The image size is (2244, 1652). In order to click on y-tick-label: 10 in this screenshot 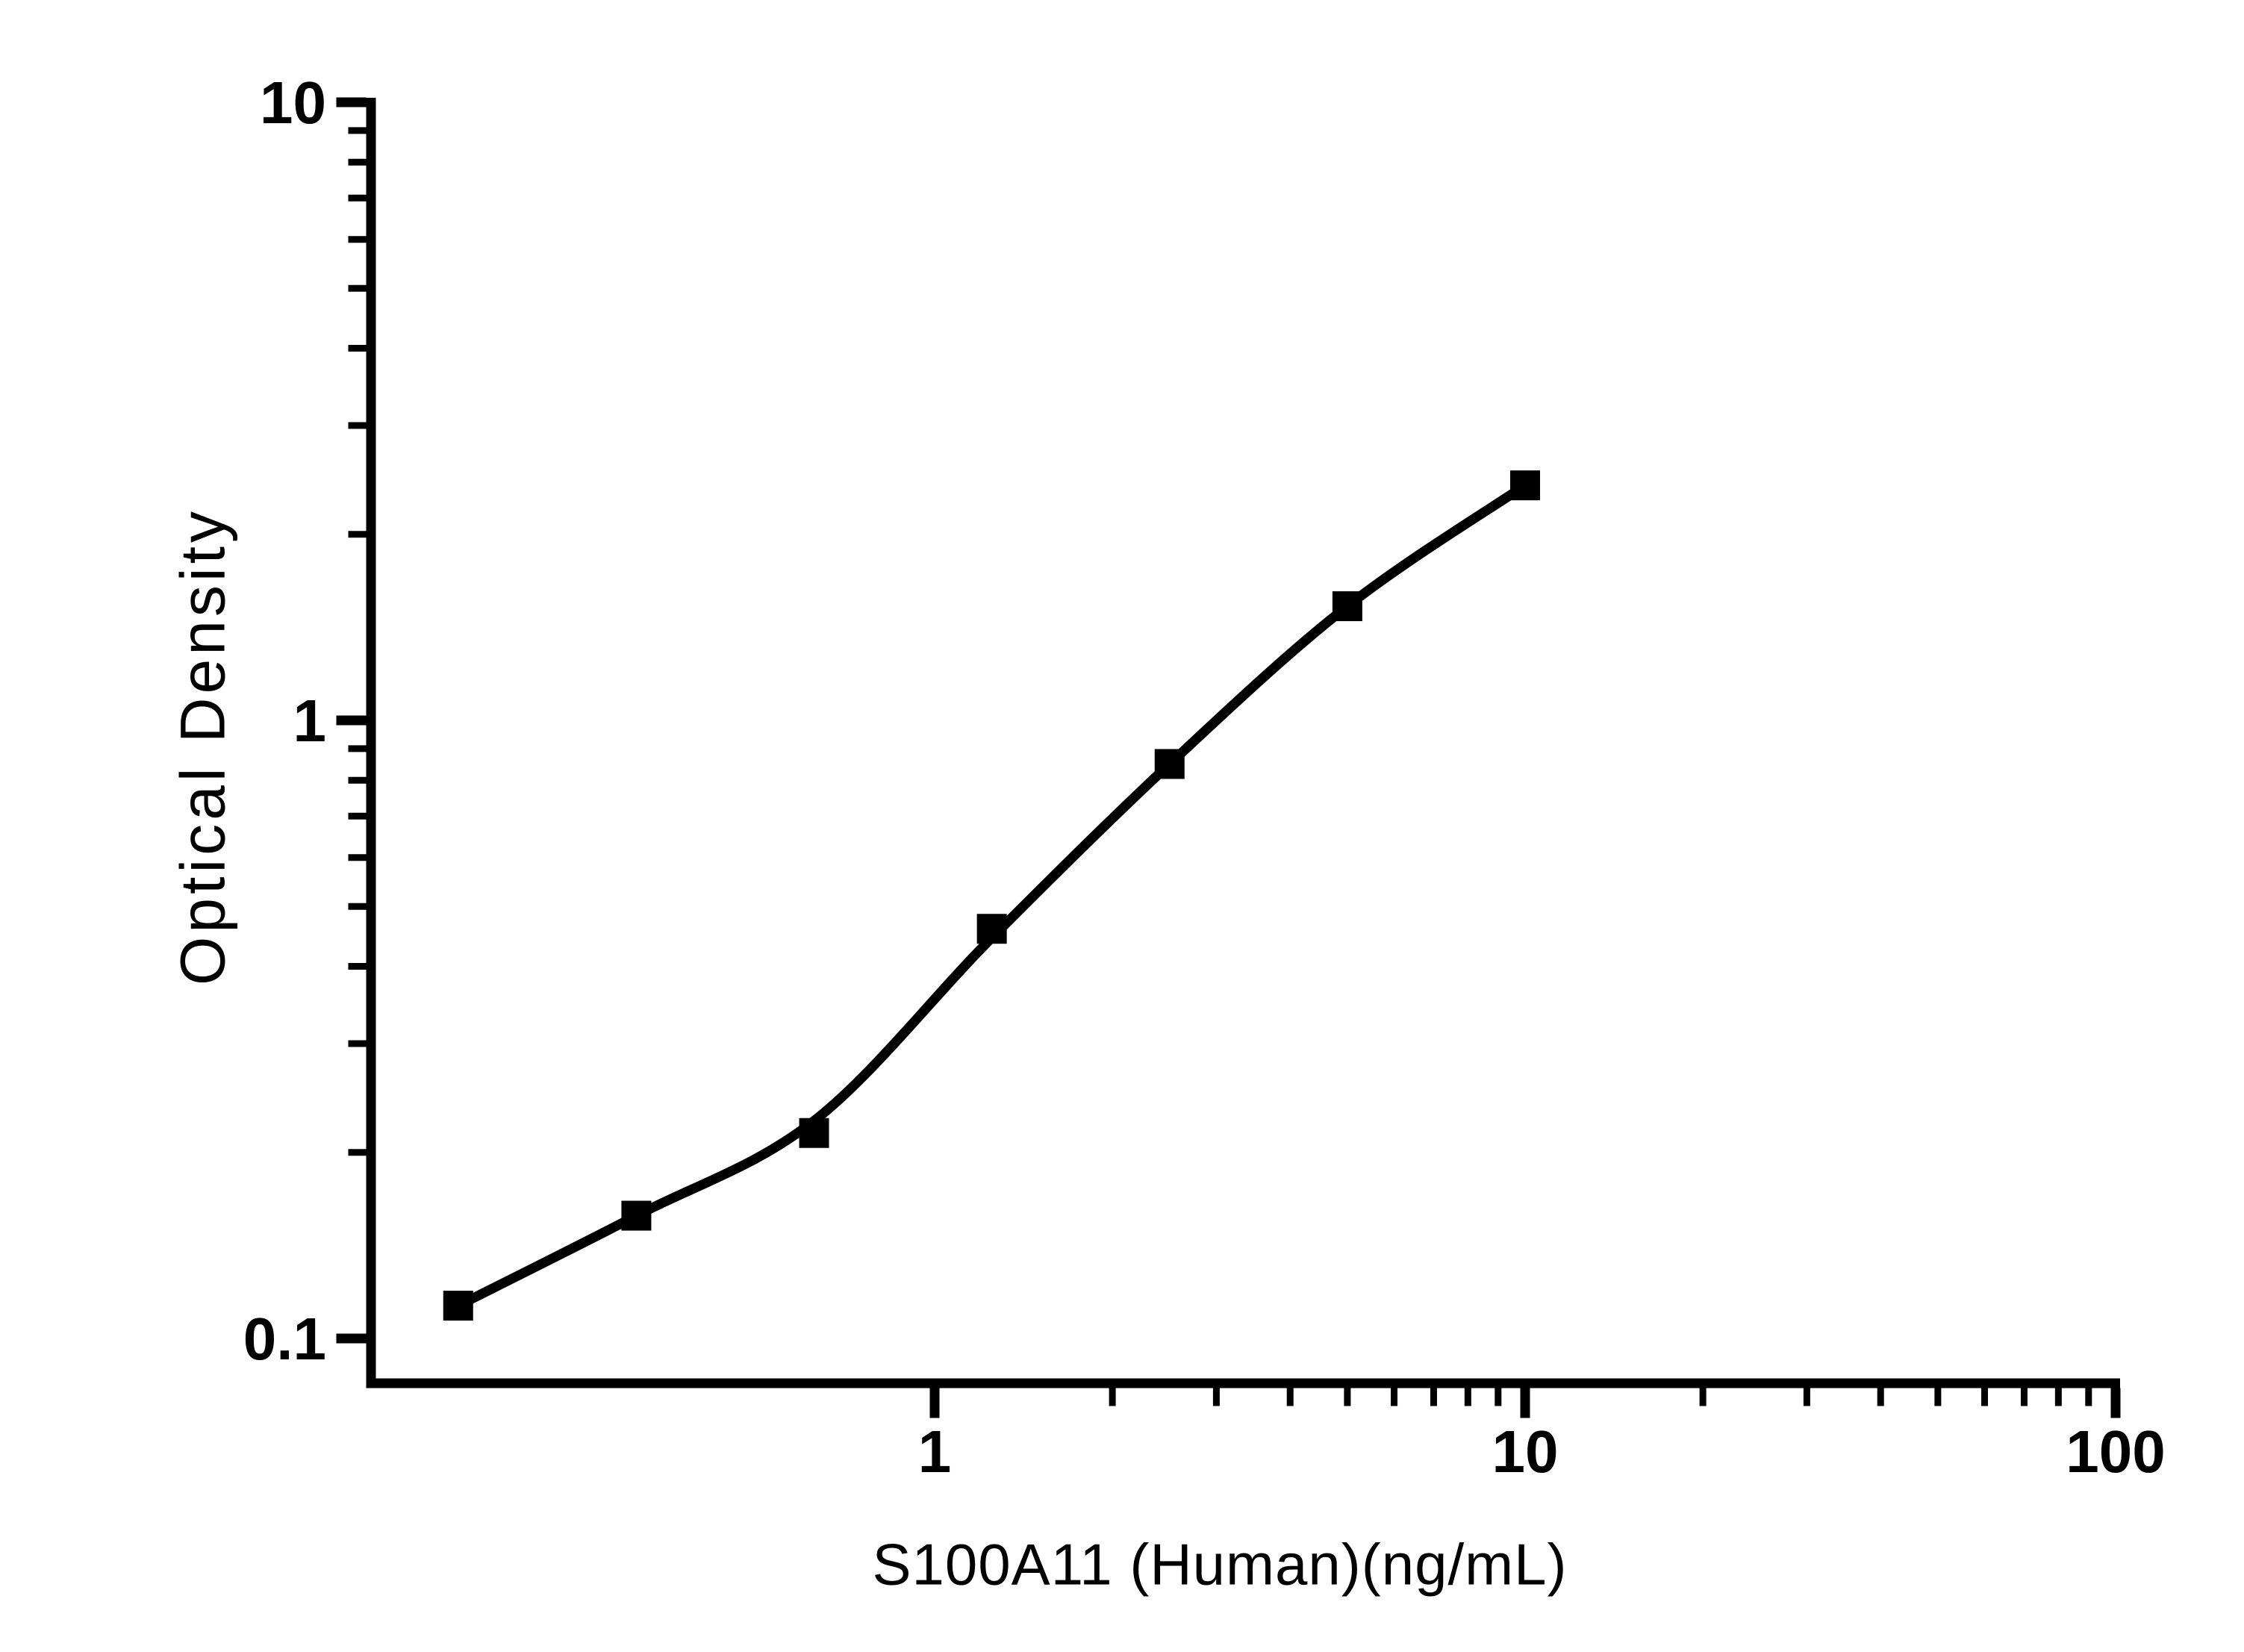, I will do `click(293, 103)`.